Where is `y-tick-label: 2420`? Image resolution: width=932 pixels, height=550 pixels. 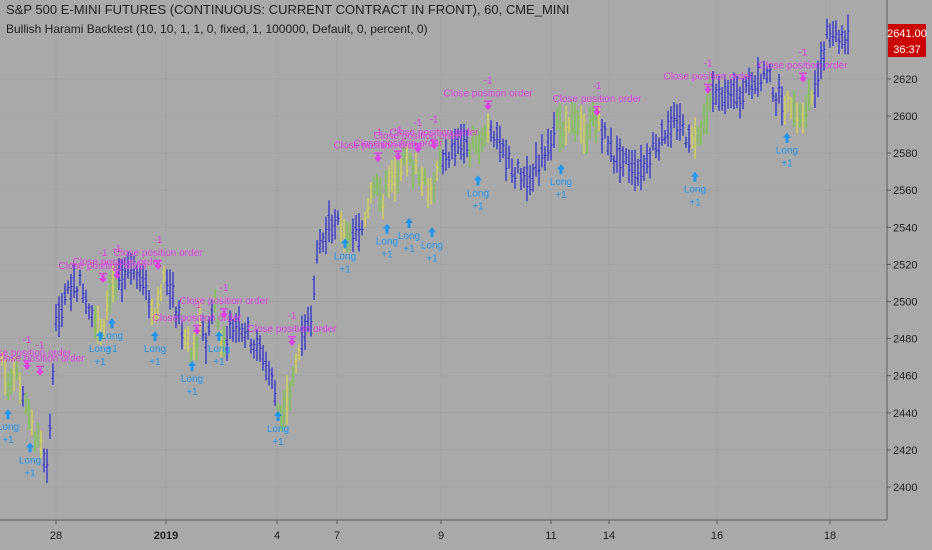
y-tick-label: 2420 is located at coordinates (905, 451).